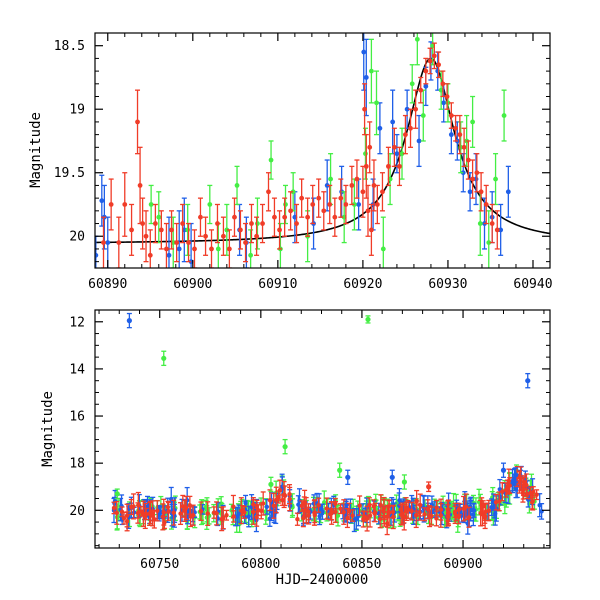  I want to click on x-tick-label: 60890, so click(107, 284).